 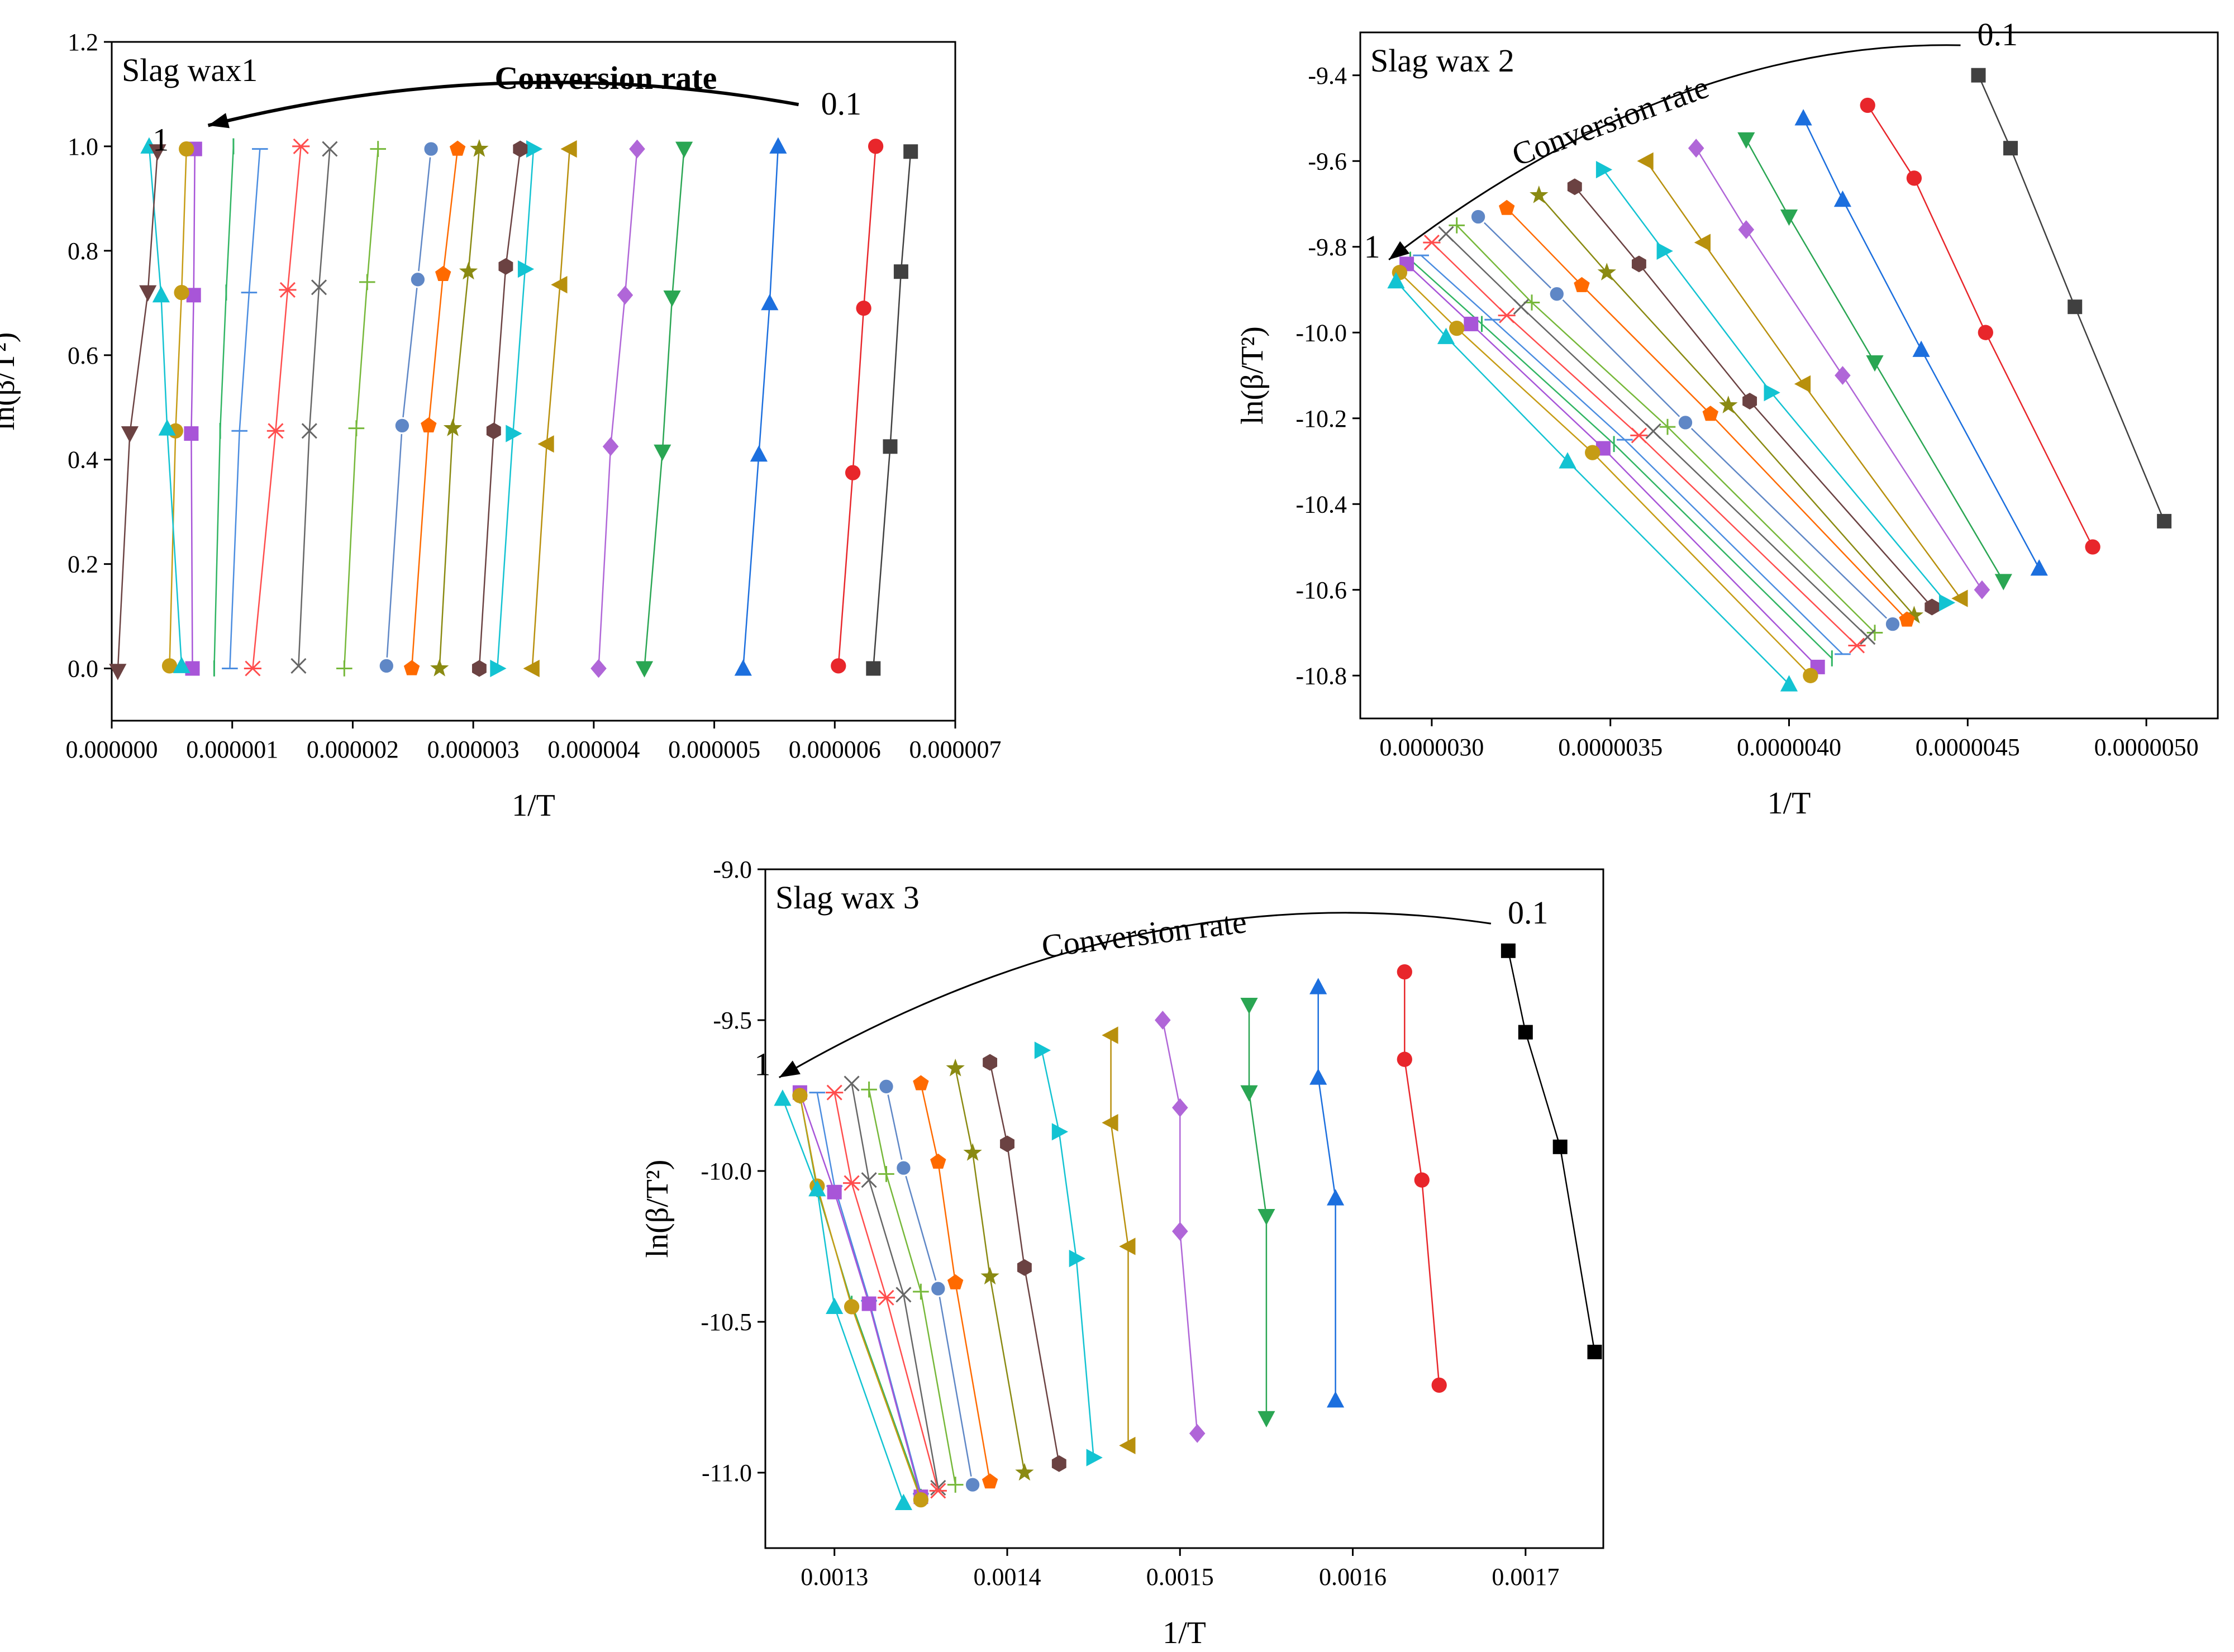 I want to click on series-0.75, so click(x=277, y=407).